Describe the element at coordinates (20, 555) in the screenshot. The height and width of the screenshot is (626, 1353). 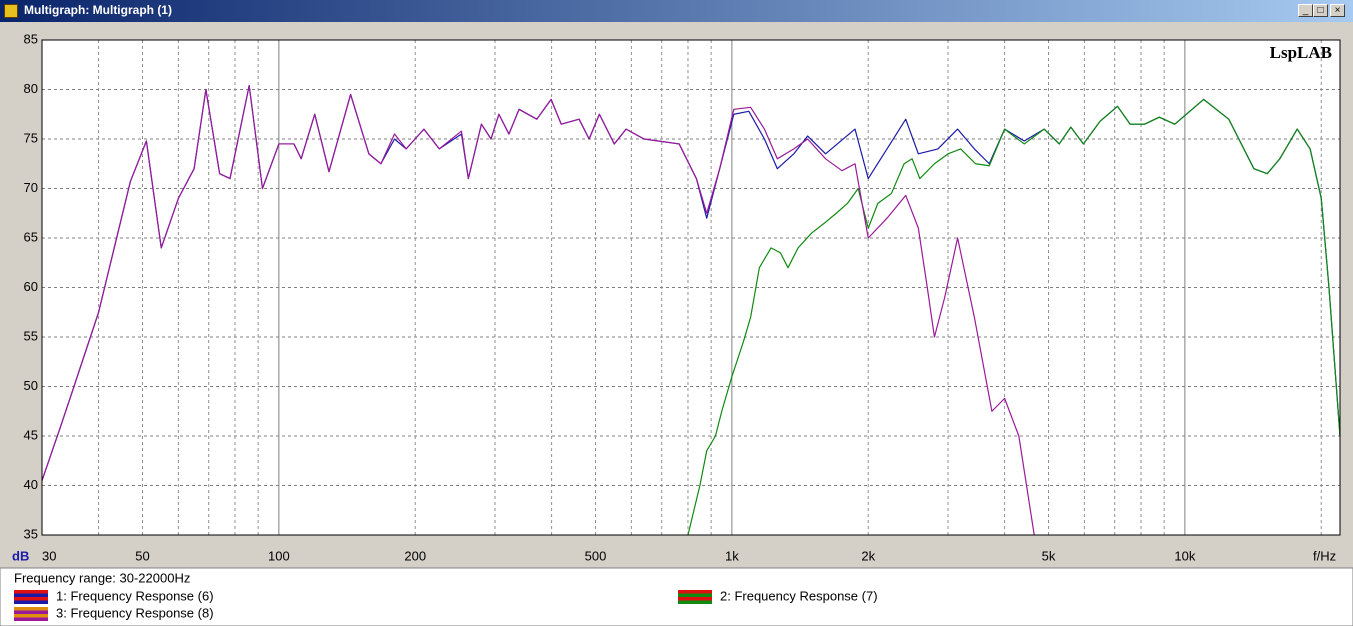
I see `y-axis-label: dB` at that location.